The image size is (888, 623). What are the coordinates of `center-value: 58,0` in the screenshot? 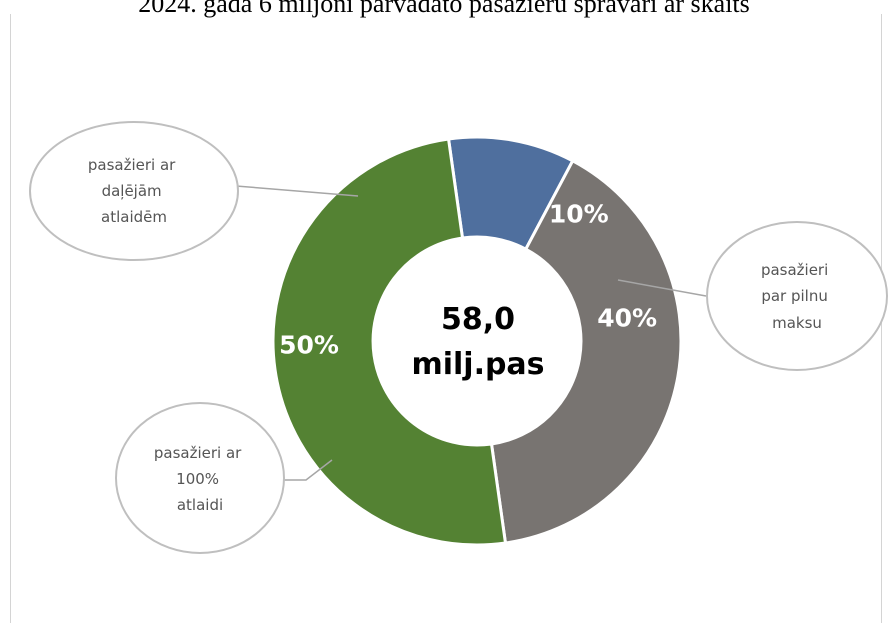 It's located at (478, 319).